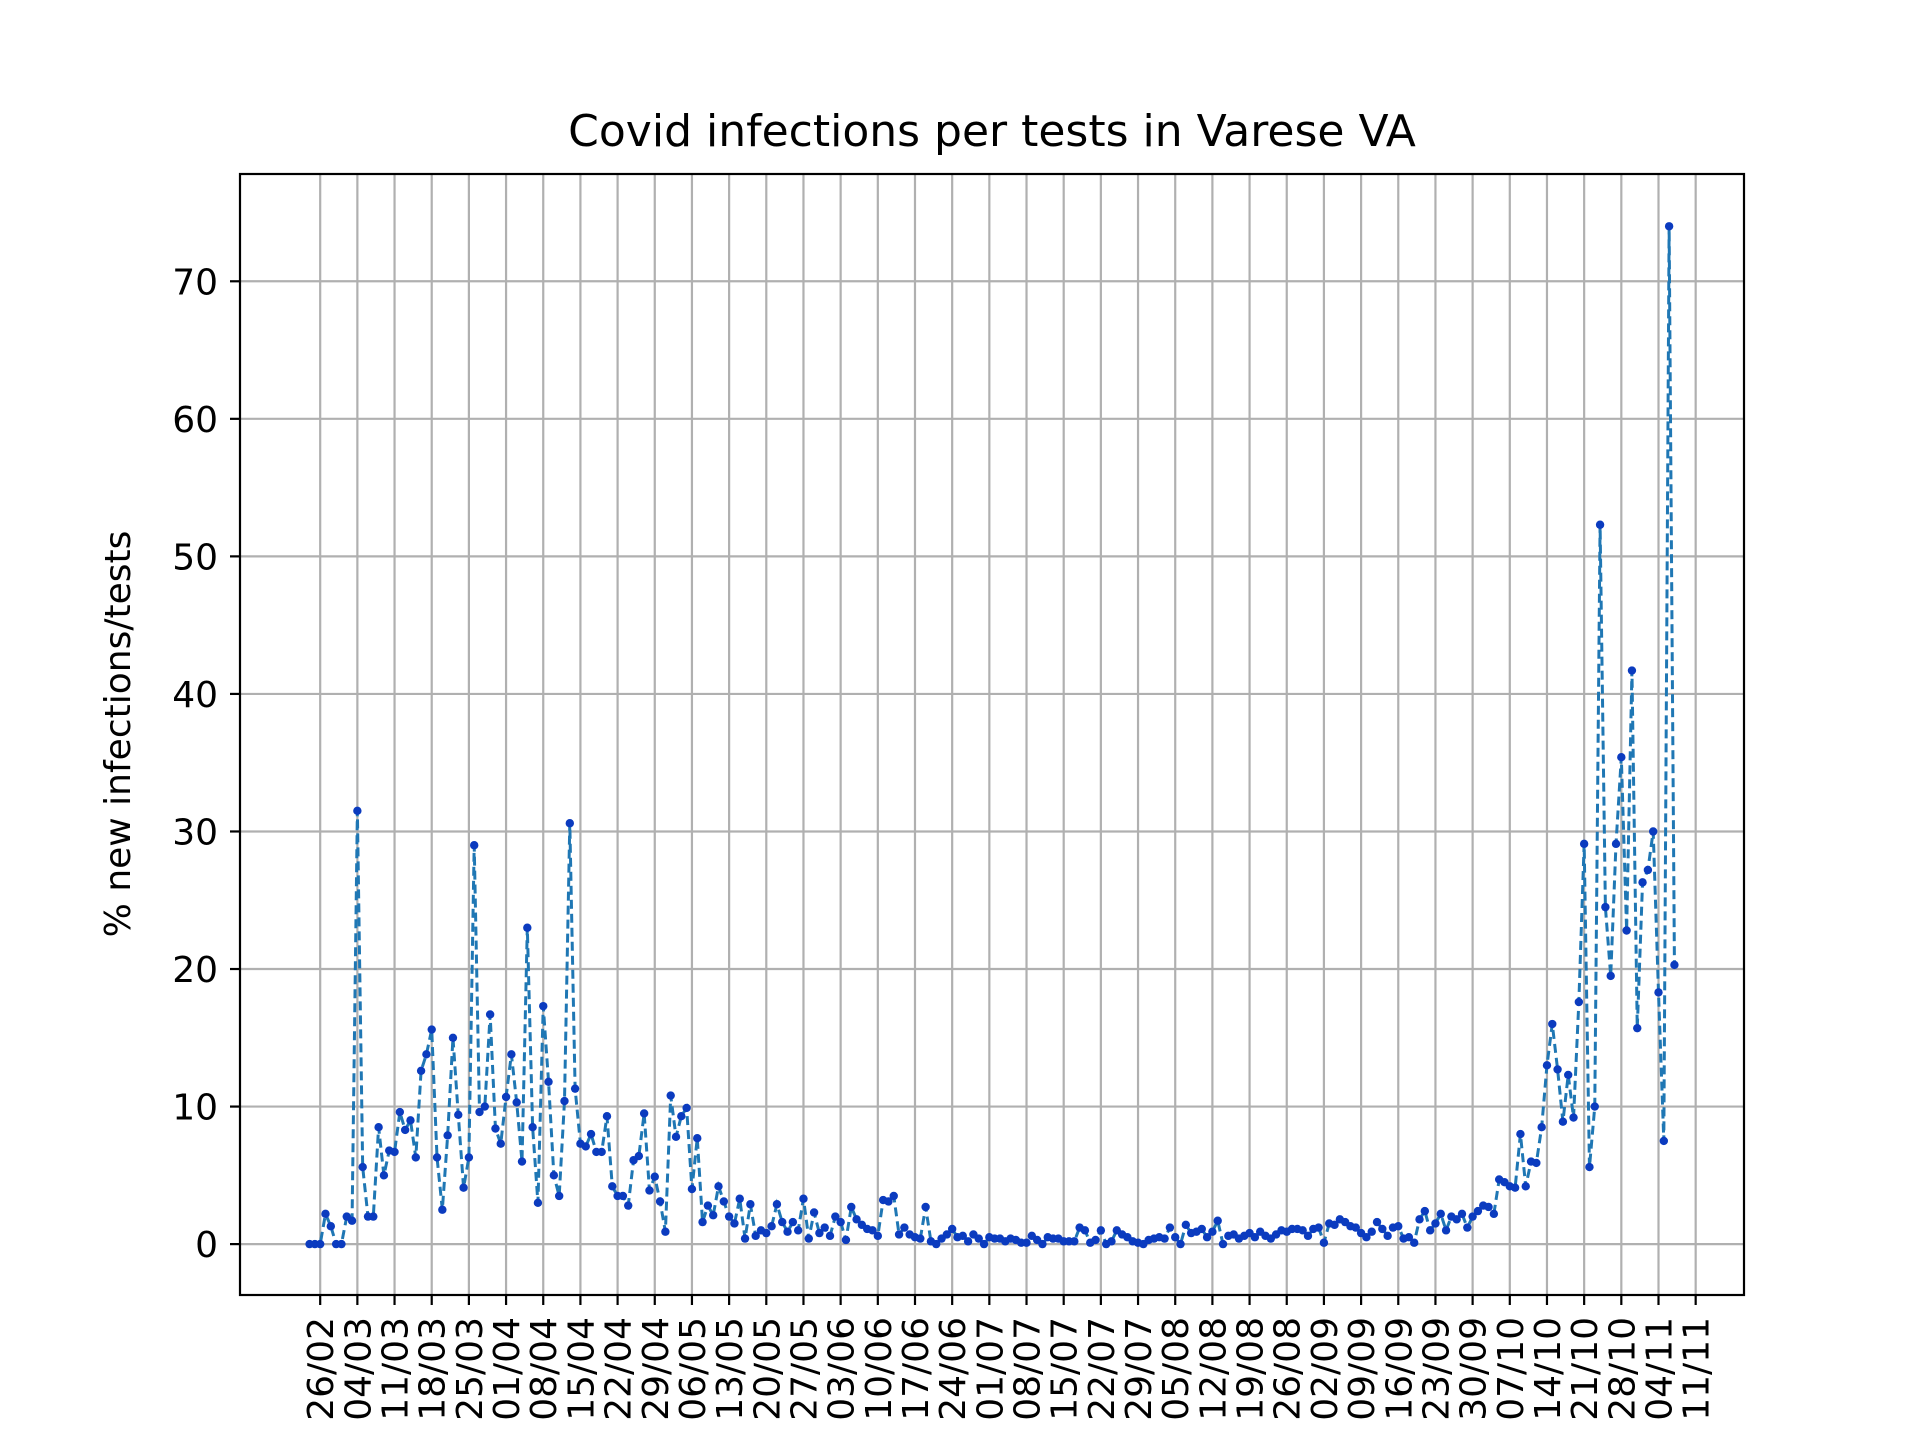 The width and height of the screenshot is (1920, 1440). What do you see at coordinates (1548, 1369) in the screenshot?
I see `x-tick-label: 14/10` at bounding box center [1548, 1369].